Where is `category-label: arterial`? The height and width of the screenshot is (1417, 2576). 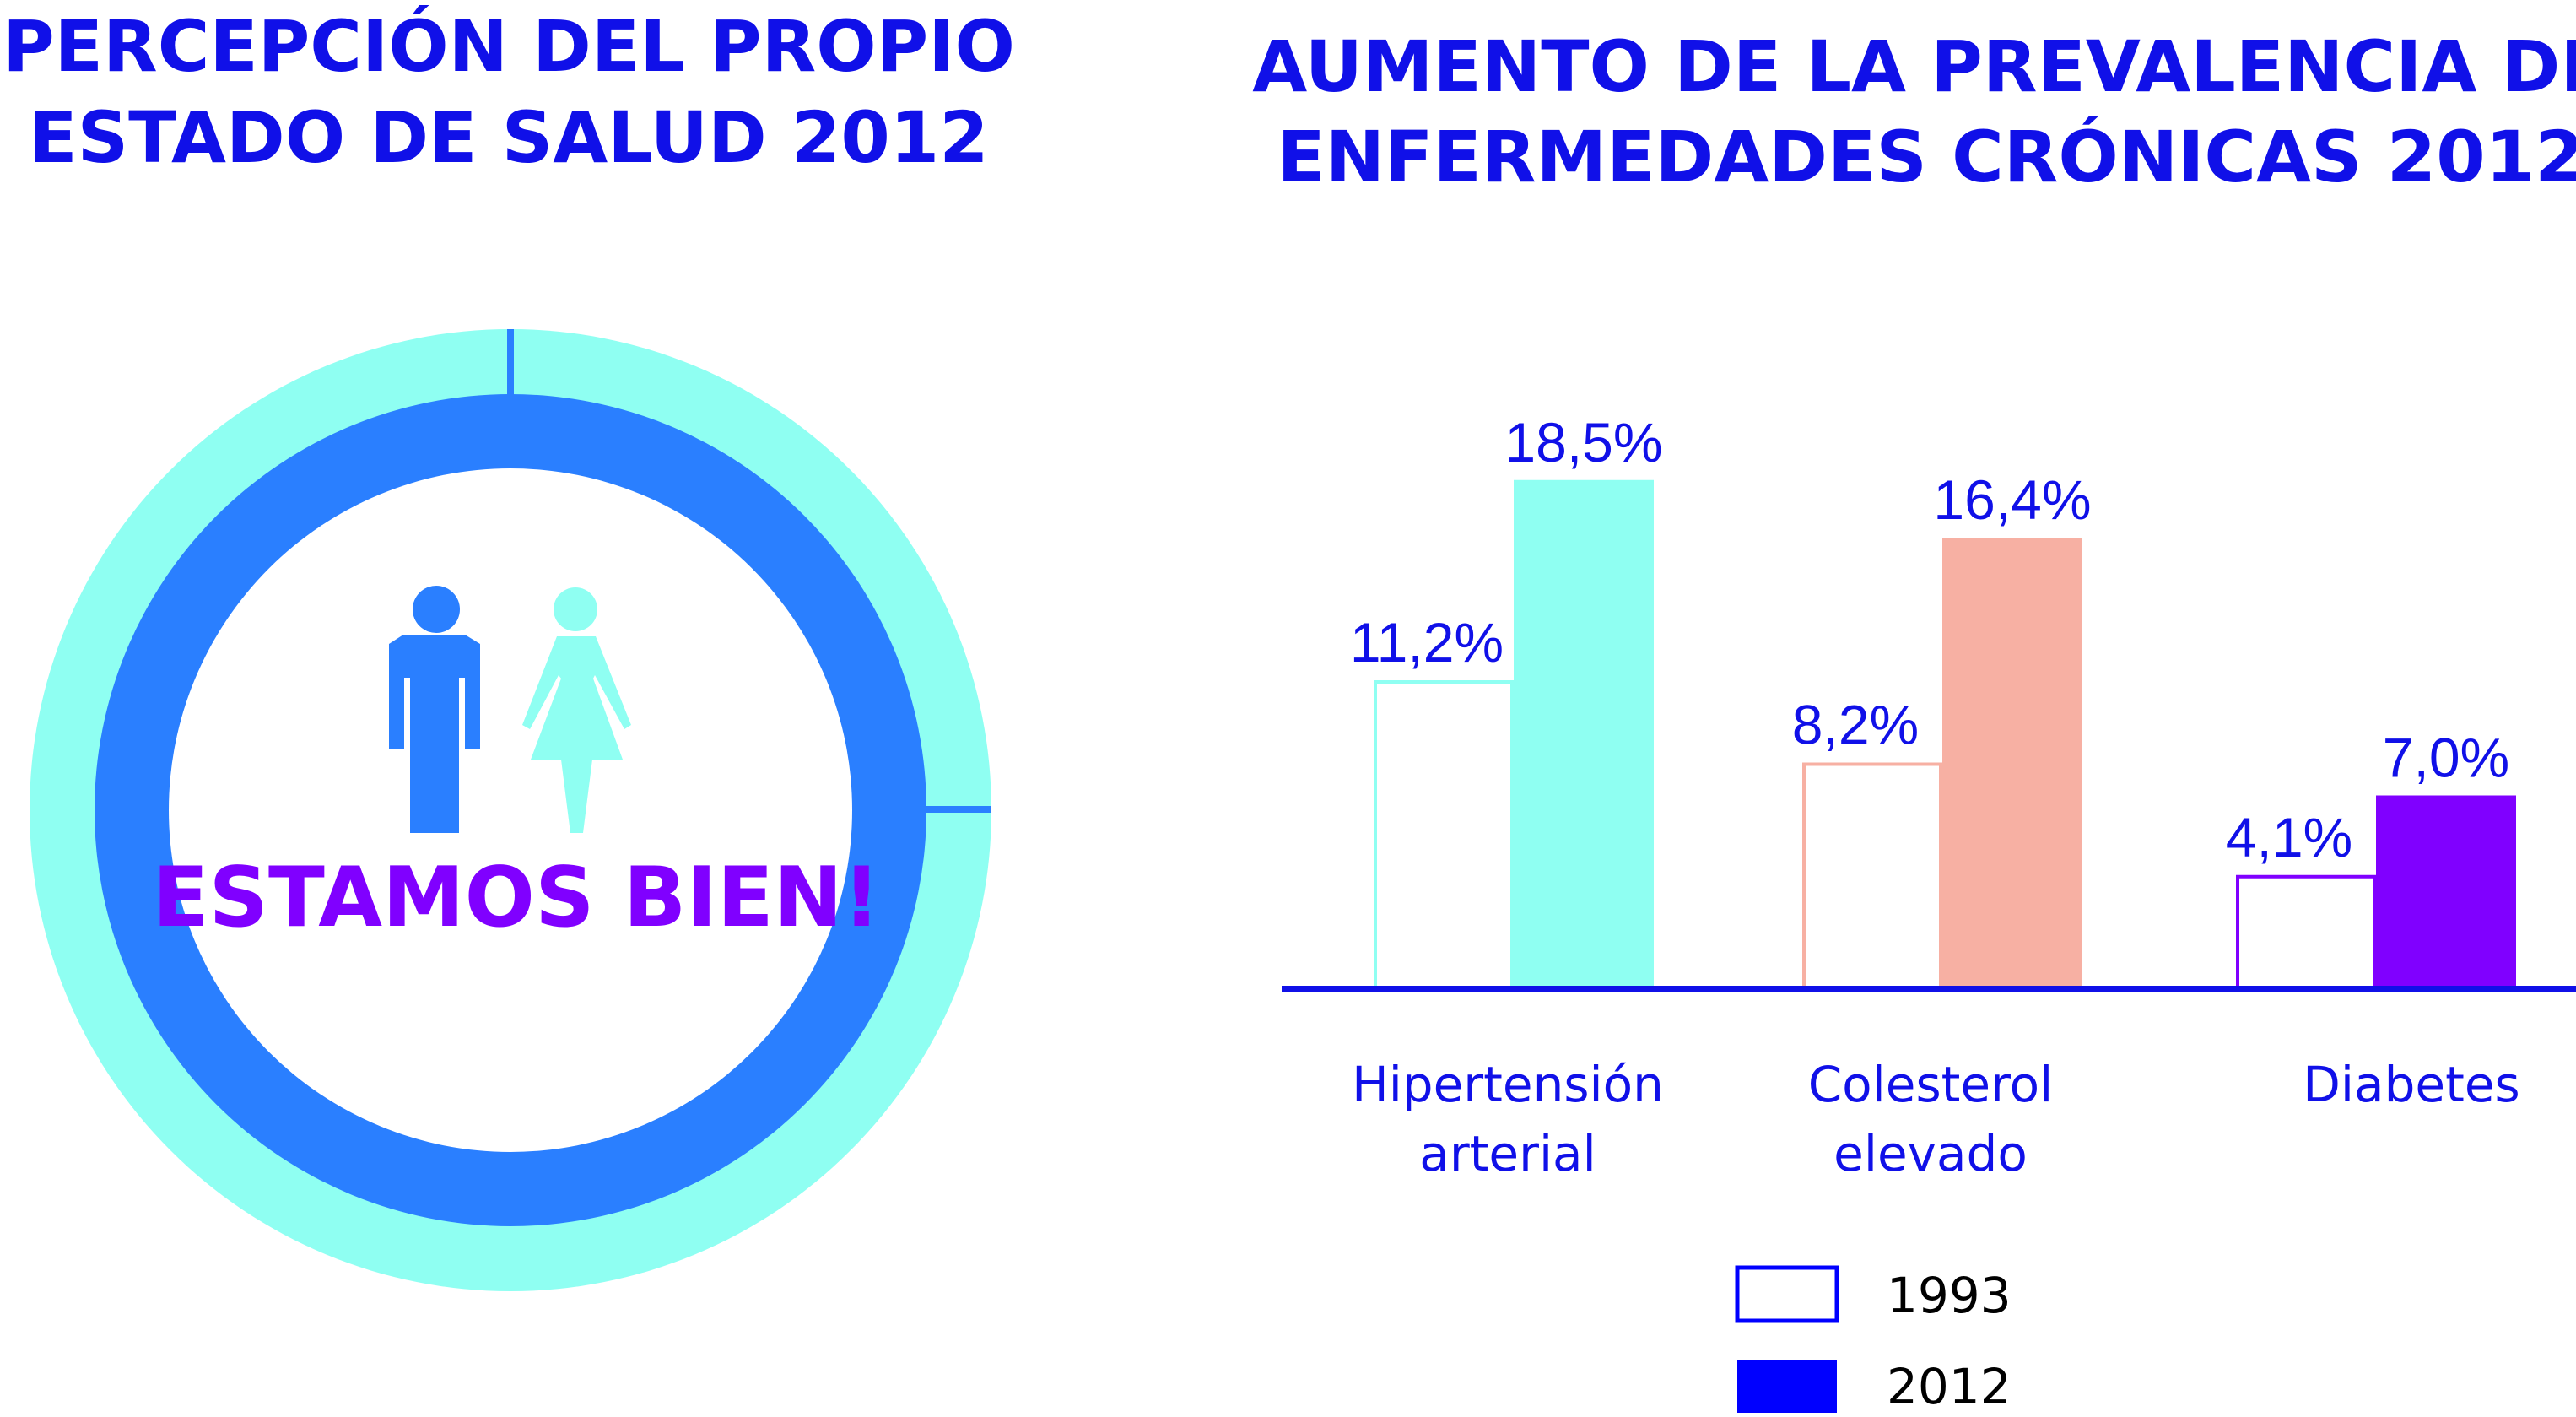
category-label: arterial is located at coordinates (1507, 1153).